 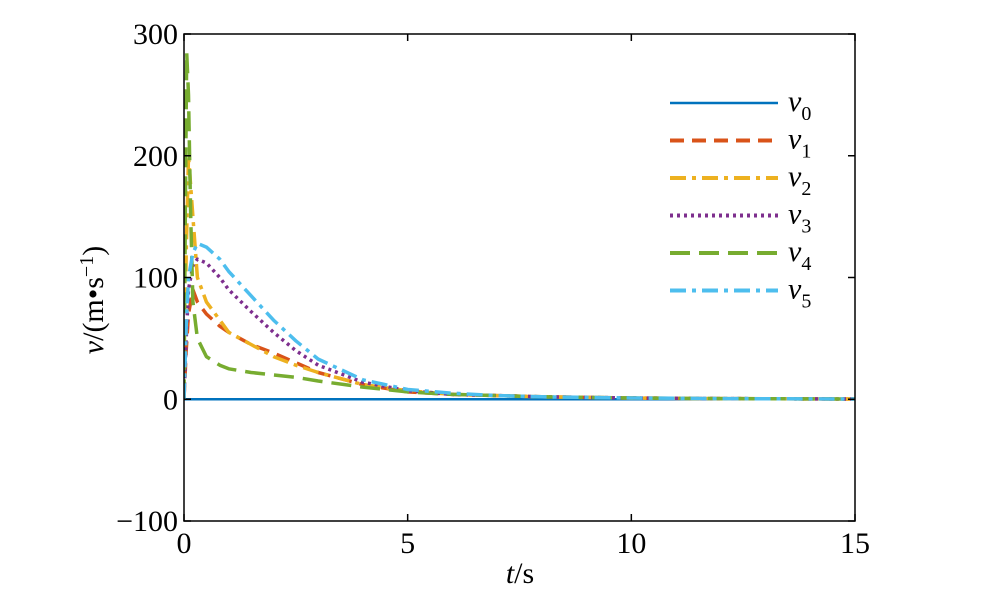 I want to click on y-axis-label-close: ), so click(x=93, y=251).